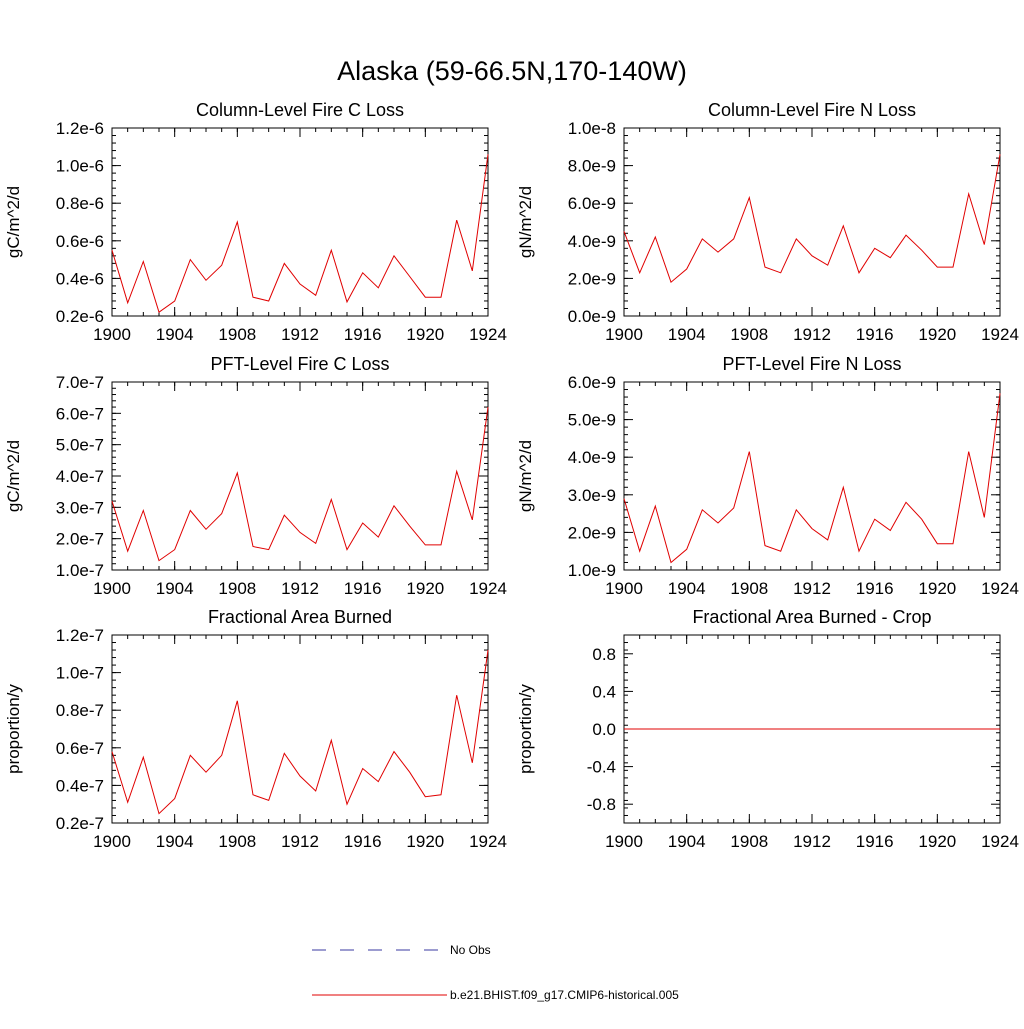  What do you see at coordinates (300, 617) in the screenshot?
I see `chart-title: Fractional Area Burned` at bounding box center [300, 617].